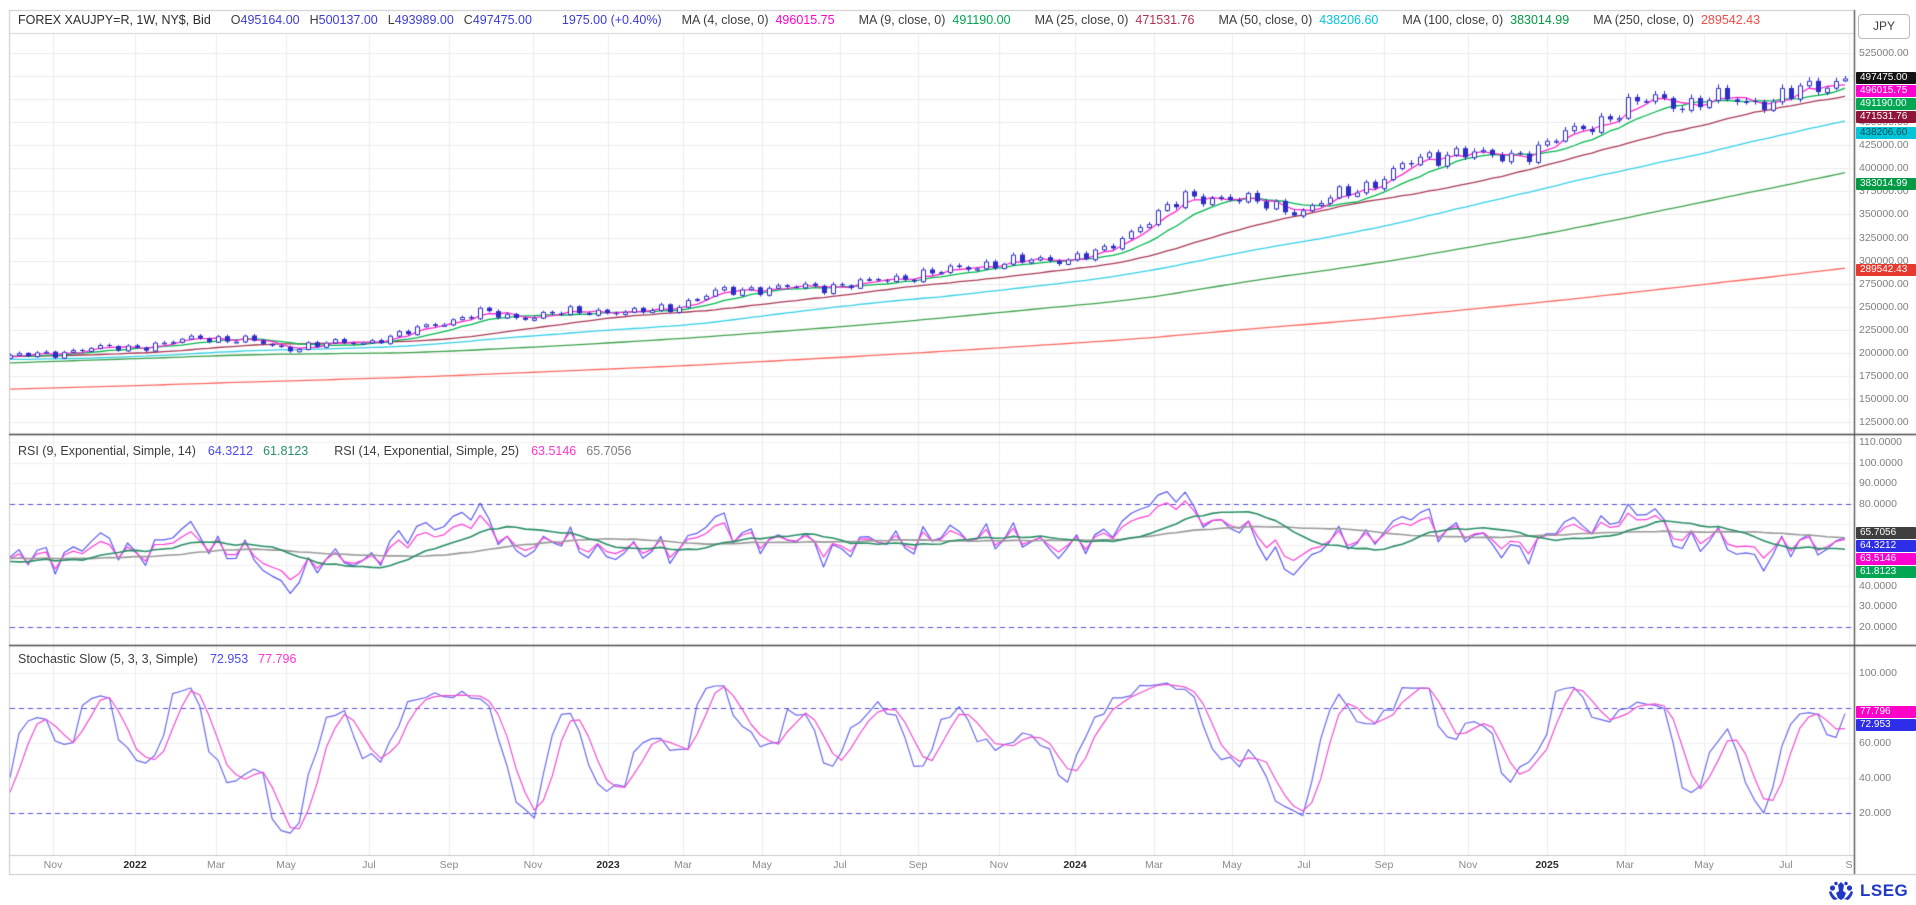  What do you see at coordinates (1884, 329) in the screenshot?
I see `price-axis-label: 225000.00` at bounding box center [1884, 329].